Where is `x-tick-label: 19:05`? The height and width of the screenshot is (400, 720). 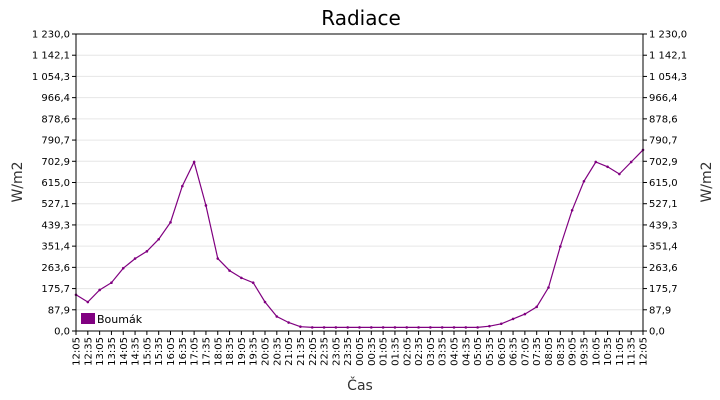 x-tick-label: 19:05 is located at coordinates (242, 351).